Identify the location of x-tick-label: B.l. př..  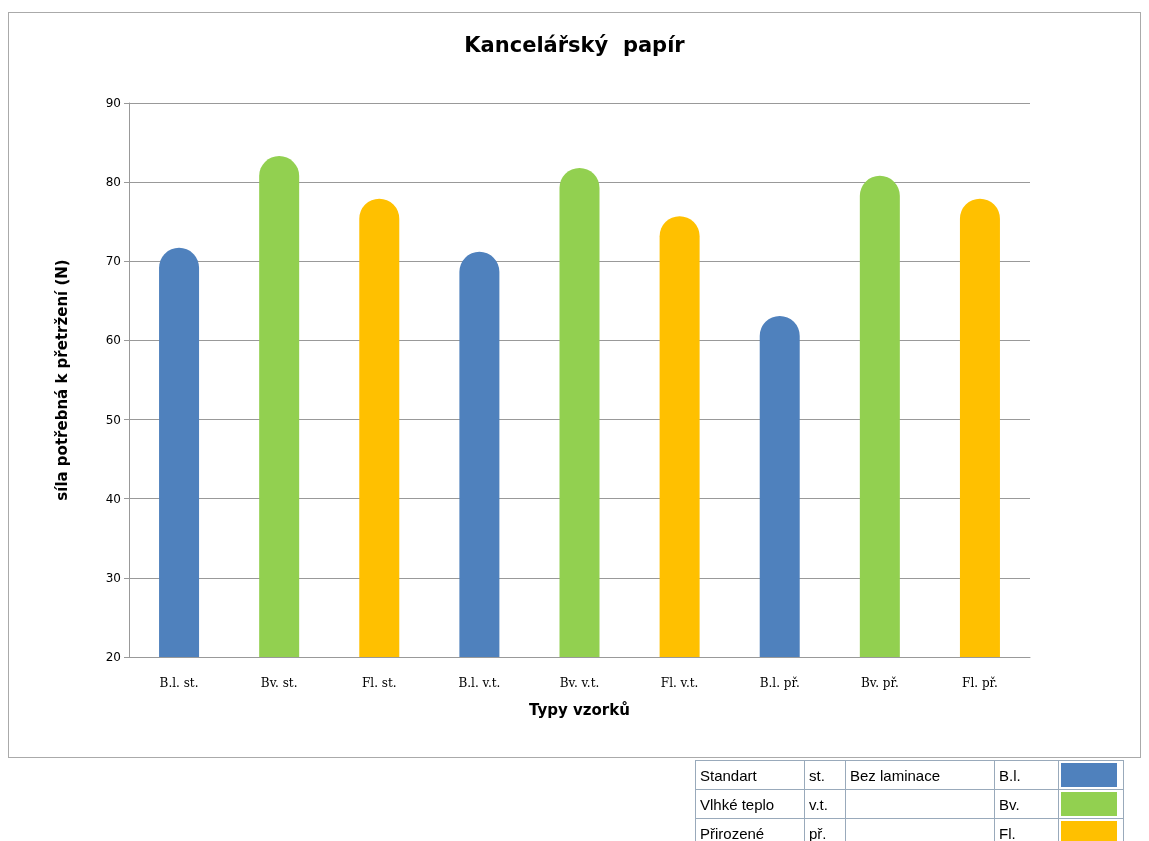
(779, 683).